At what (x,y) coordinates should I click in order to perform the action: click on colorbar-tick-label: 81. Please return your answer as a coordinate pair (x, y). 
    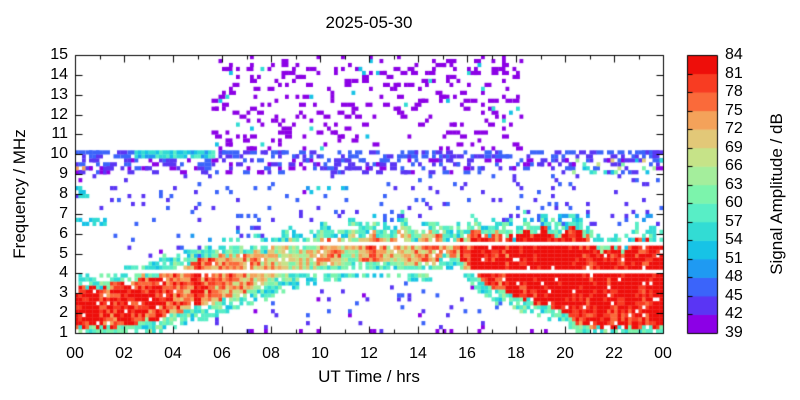
    Looking at the image, I should click on (734, 73).